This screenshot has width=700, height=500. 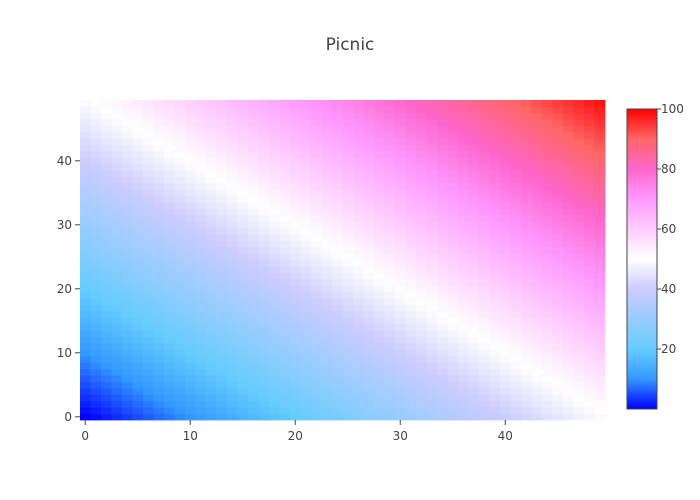 I want to click on colorbar, so click(x=642, y=259).